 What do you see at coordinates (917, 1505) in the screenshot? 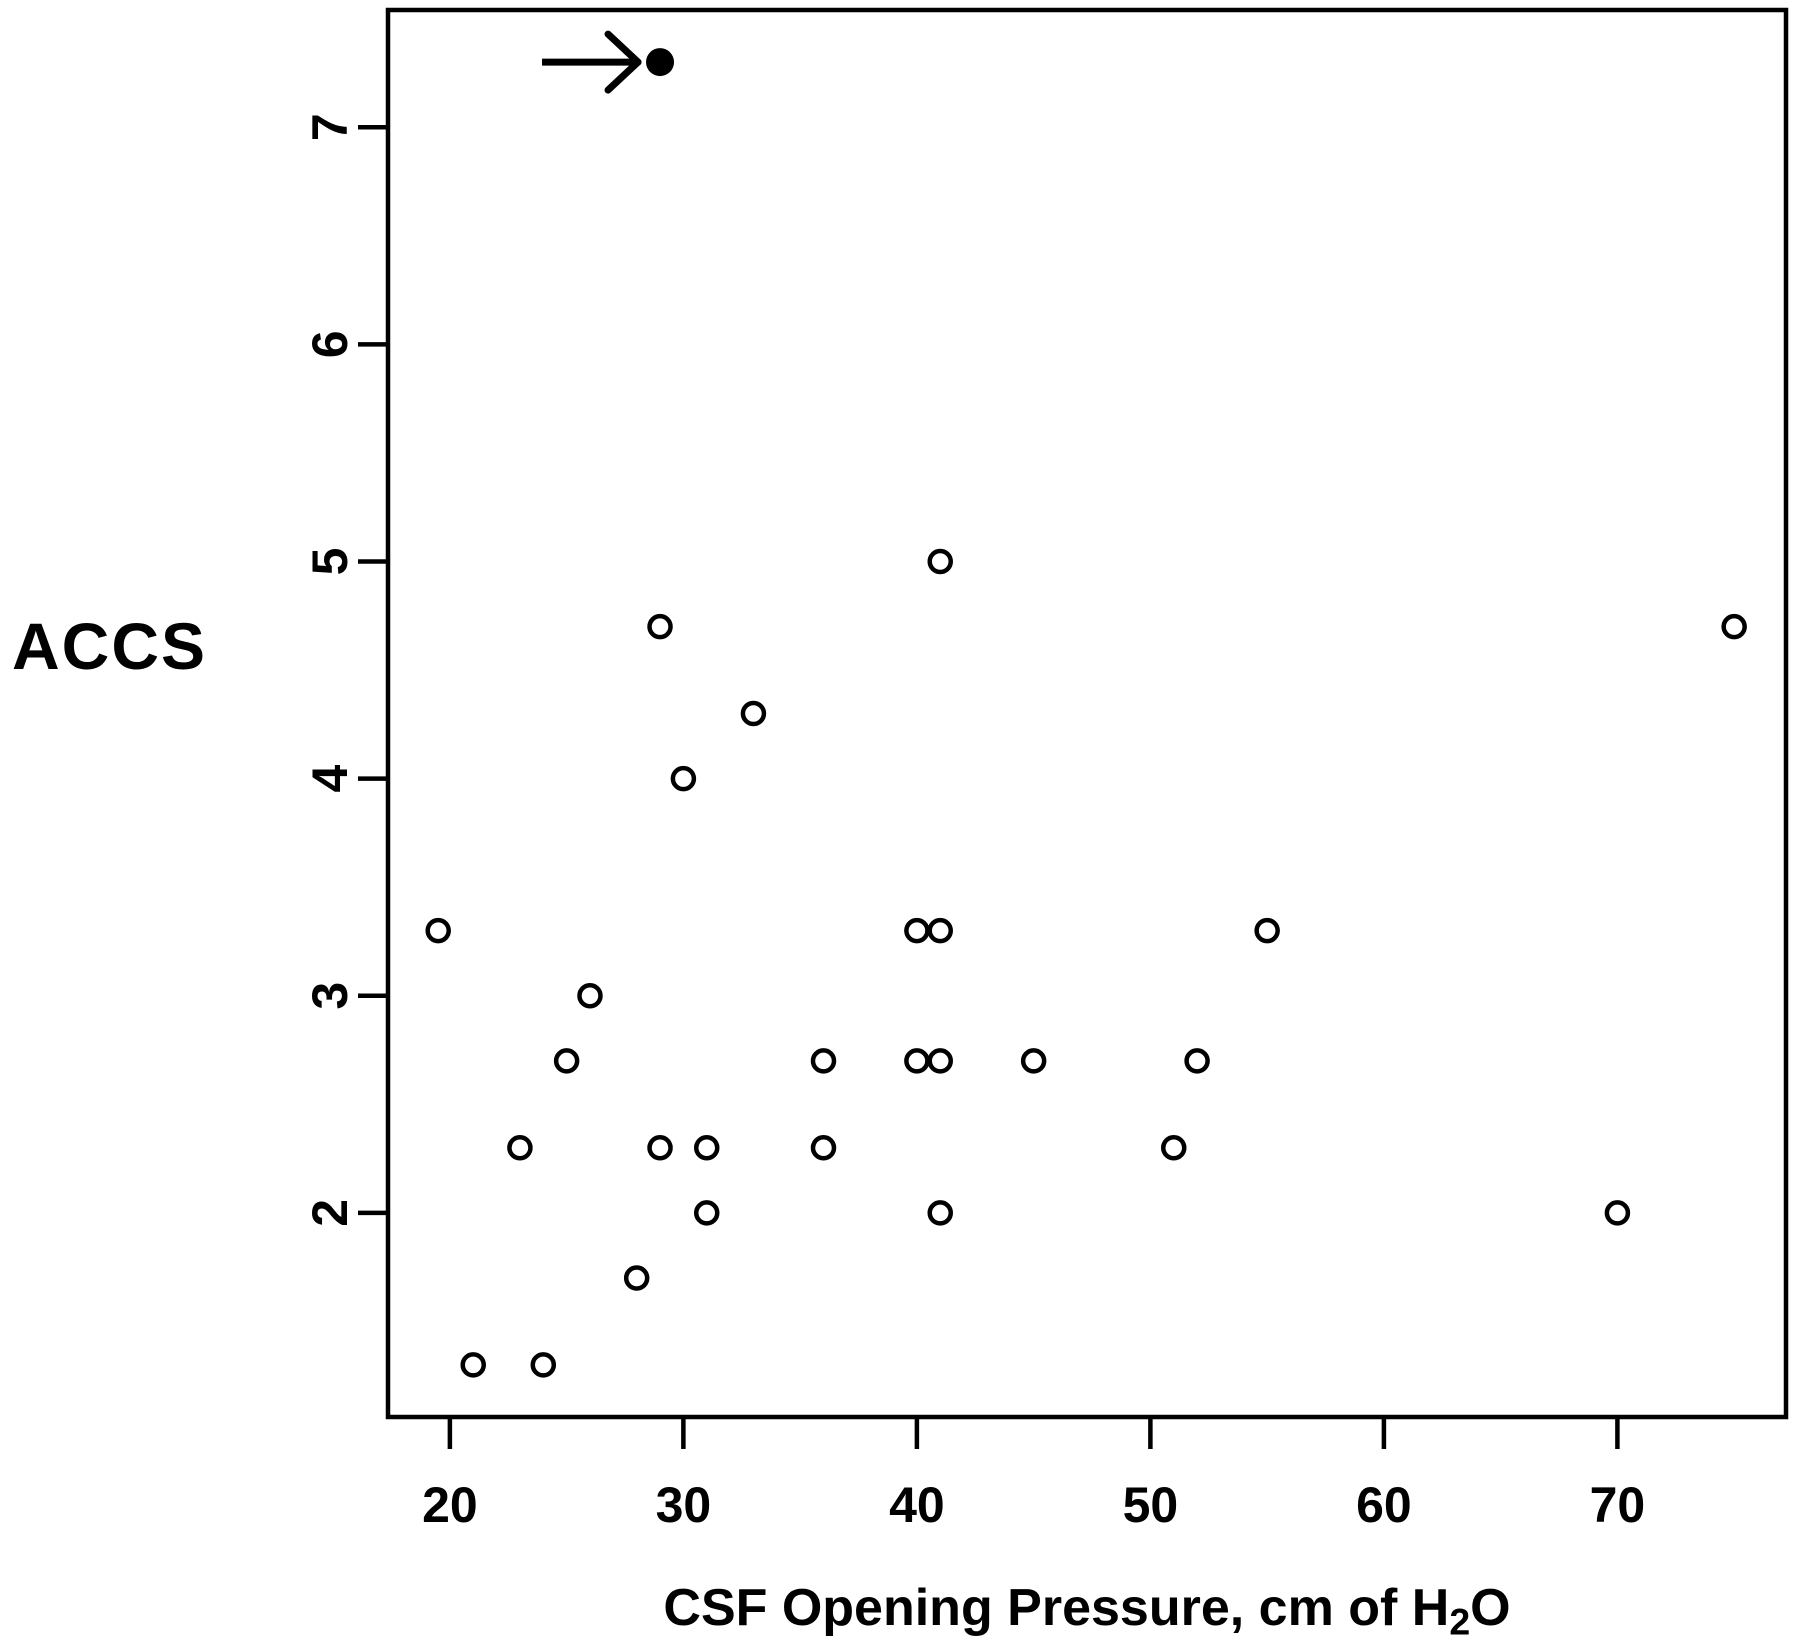
I see `x-tick-label: 40` at bounding box center [917, 1505].